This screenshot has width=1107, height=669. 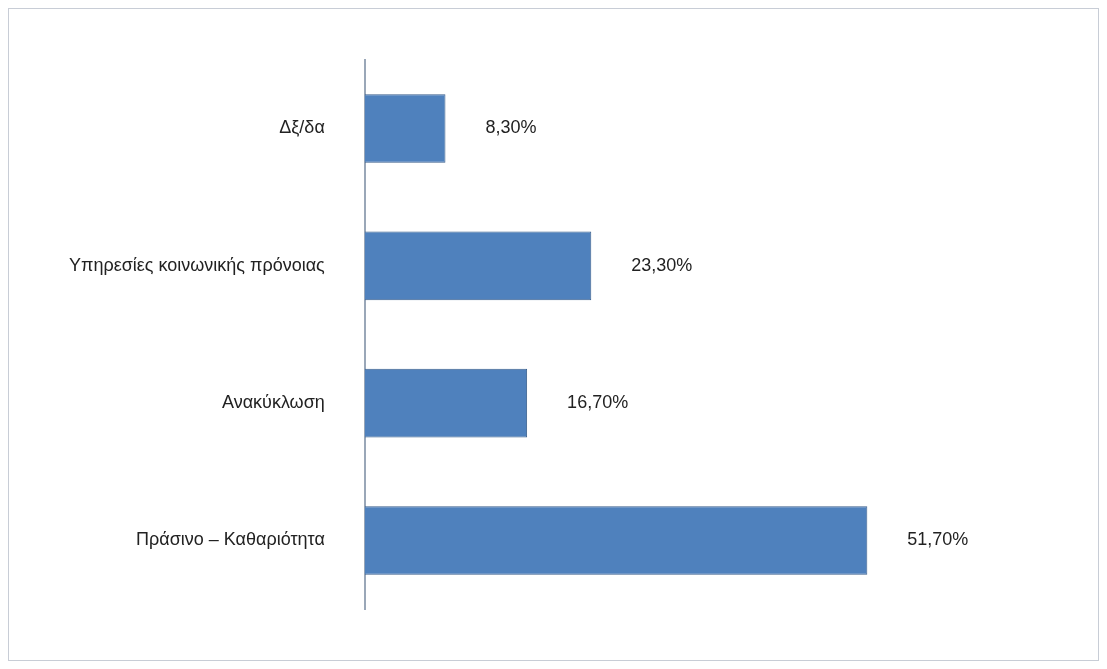 I want to click on y-tick-label: Πράσινο – Καθαριότητα, so click(x=230, y=539).